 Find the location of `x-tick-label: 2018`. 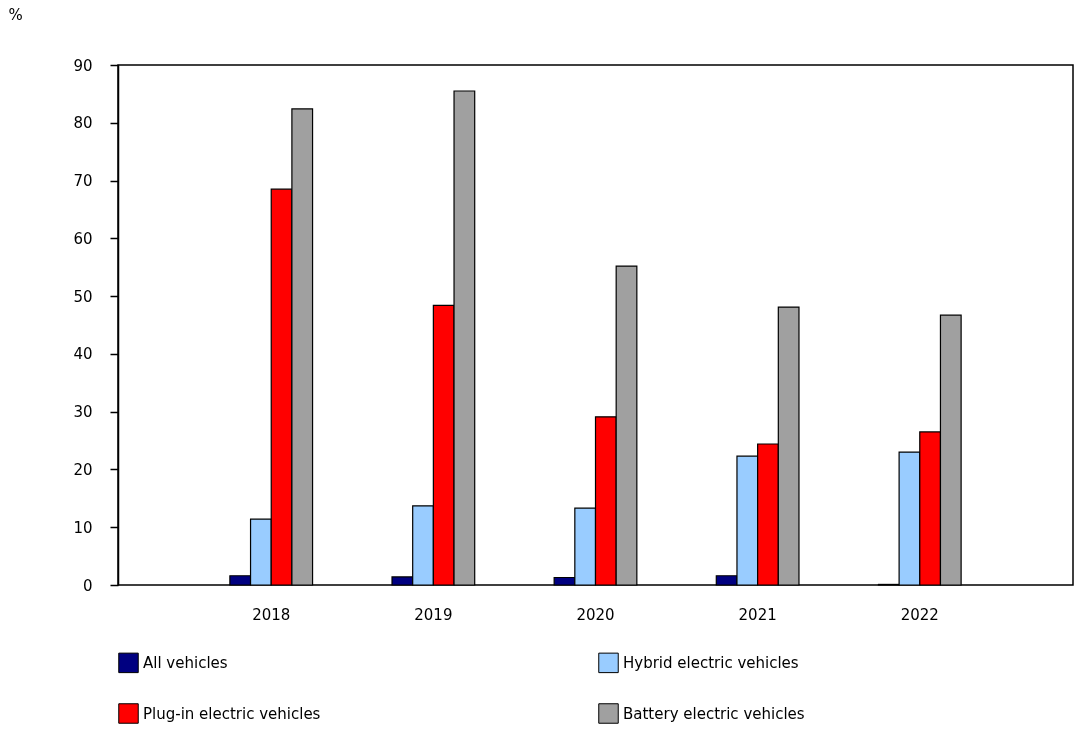

x-tick-label: 2018 is located at coordinates (271, 614).